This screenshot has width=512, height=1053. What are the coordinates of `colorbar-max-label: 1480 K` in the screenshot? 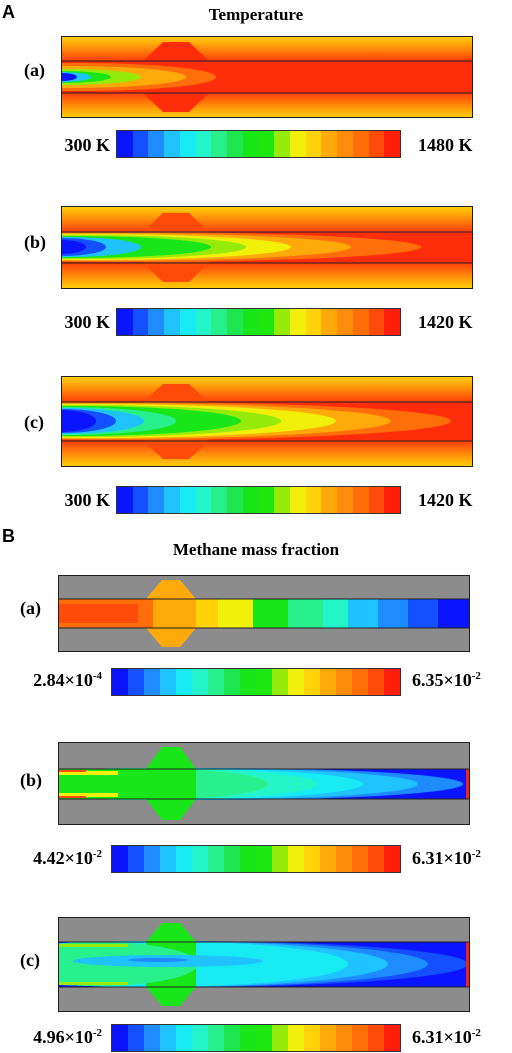 It's located at (445, 145).